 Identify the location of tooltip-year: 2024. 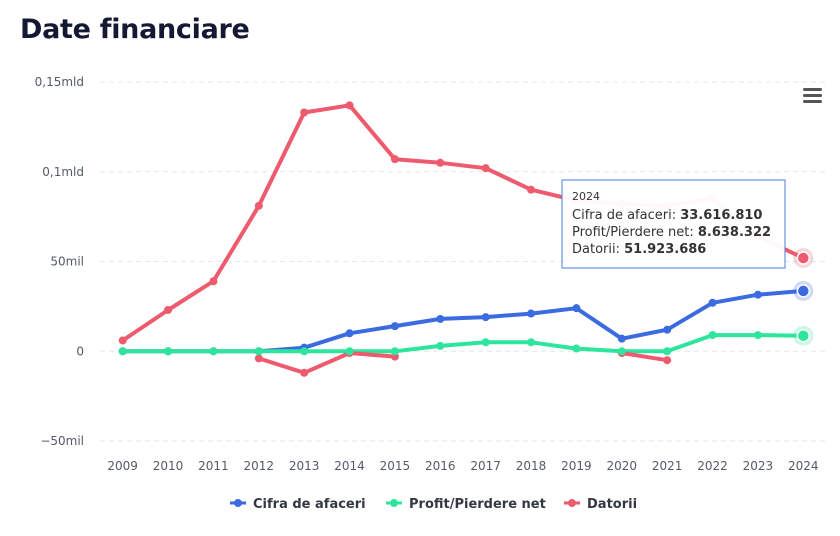
(586, 196).